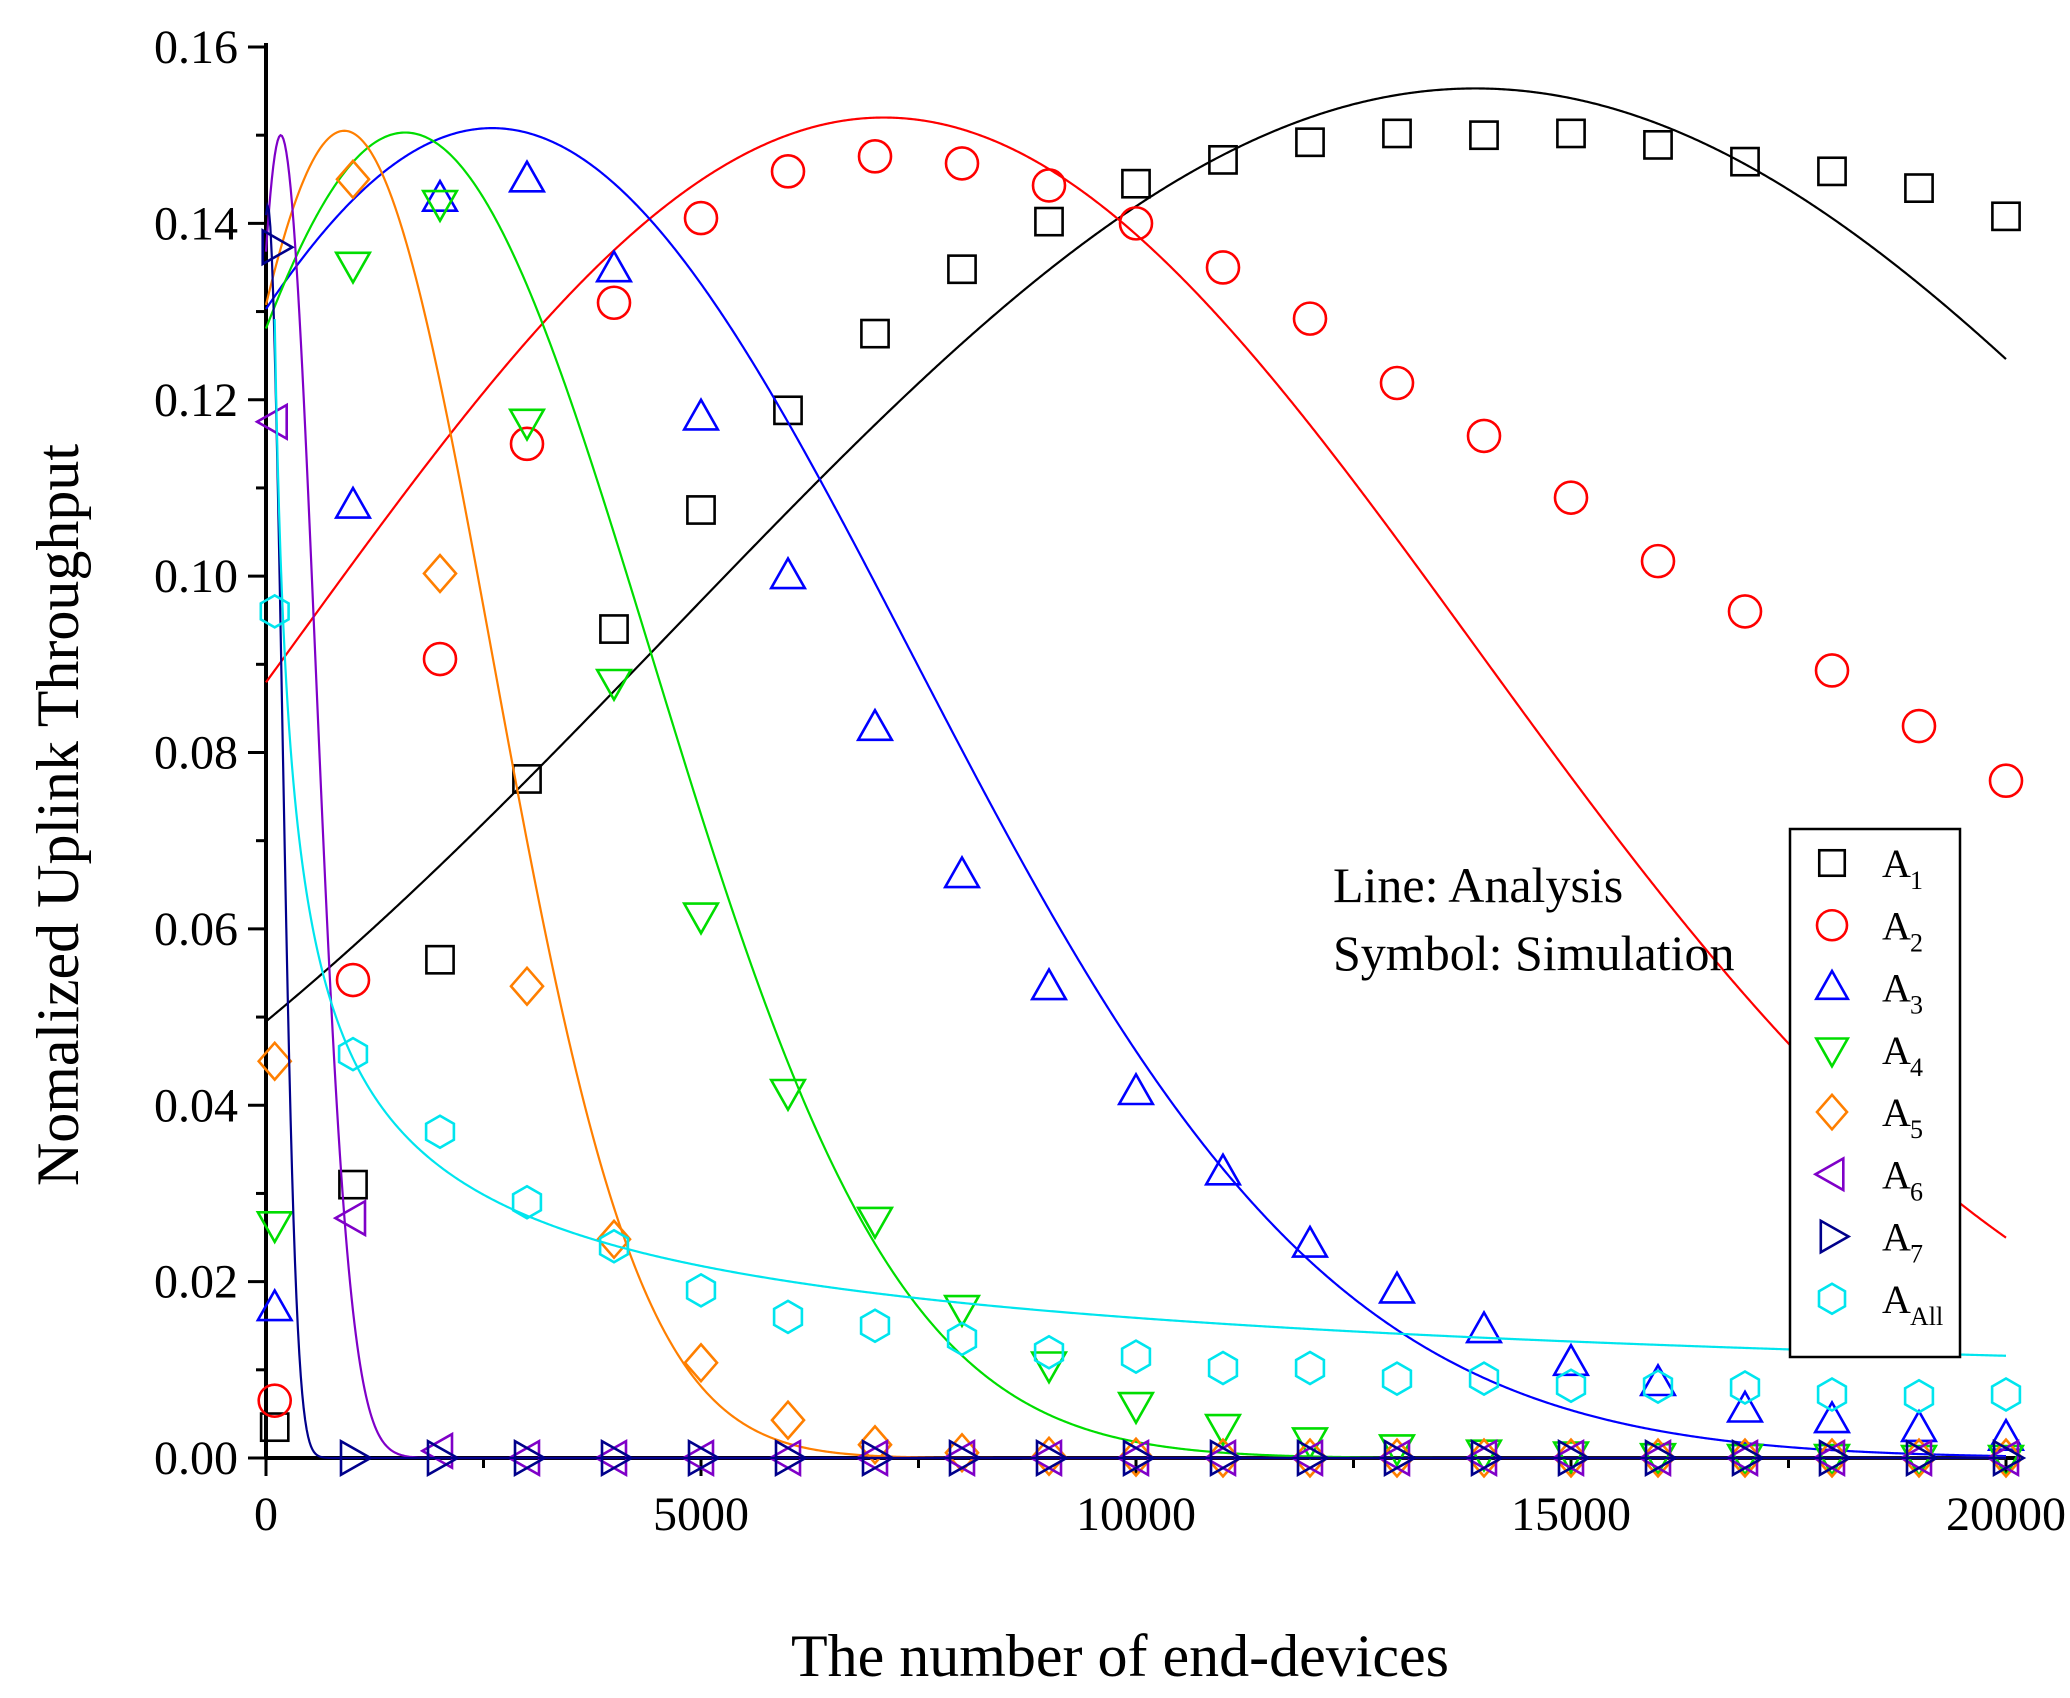 Image resolution: width=2070 pixels, height=1698 pixels. I want to click on y-tick-label: 0.10, so click(196, 576).